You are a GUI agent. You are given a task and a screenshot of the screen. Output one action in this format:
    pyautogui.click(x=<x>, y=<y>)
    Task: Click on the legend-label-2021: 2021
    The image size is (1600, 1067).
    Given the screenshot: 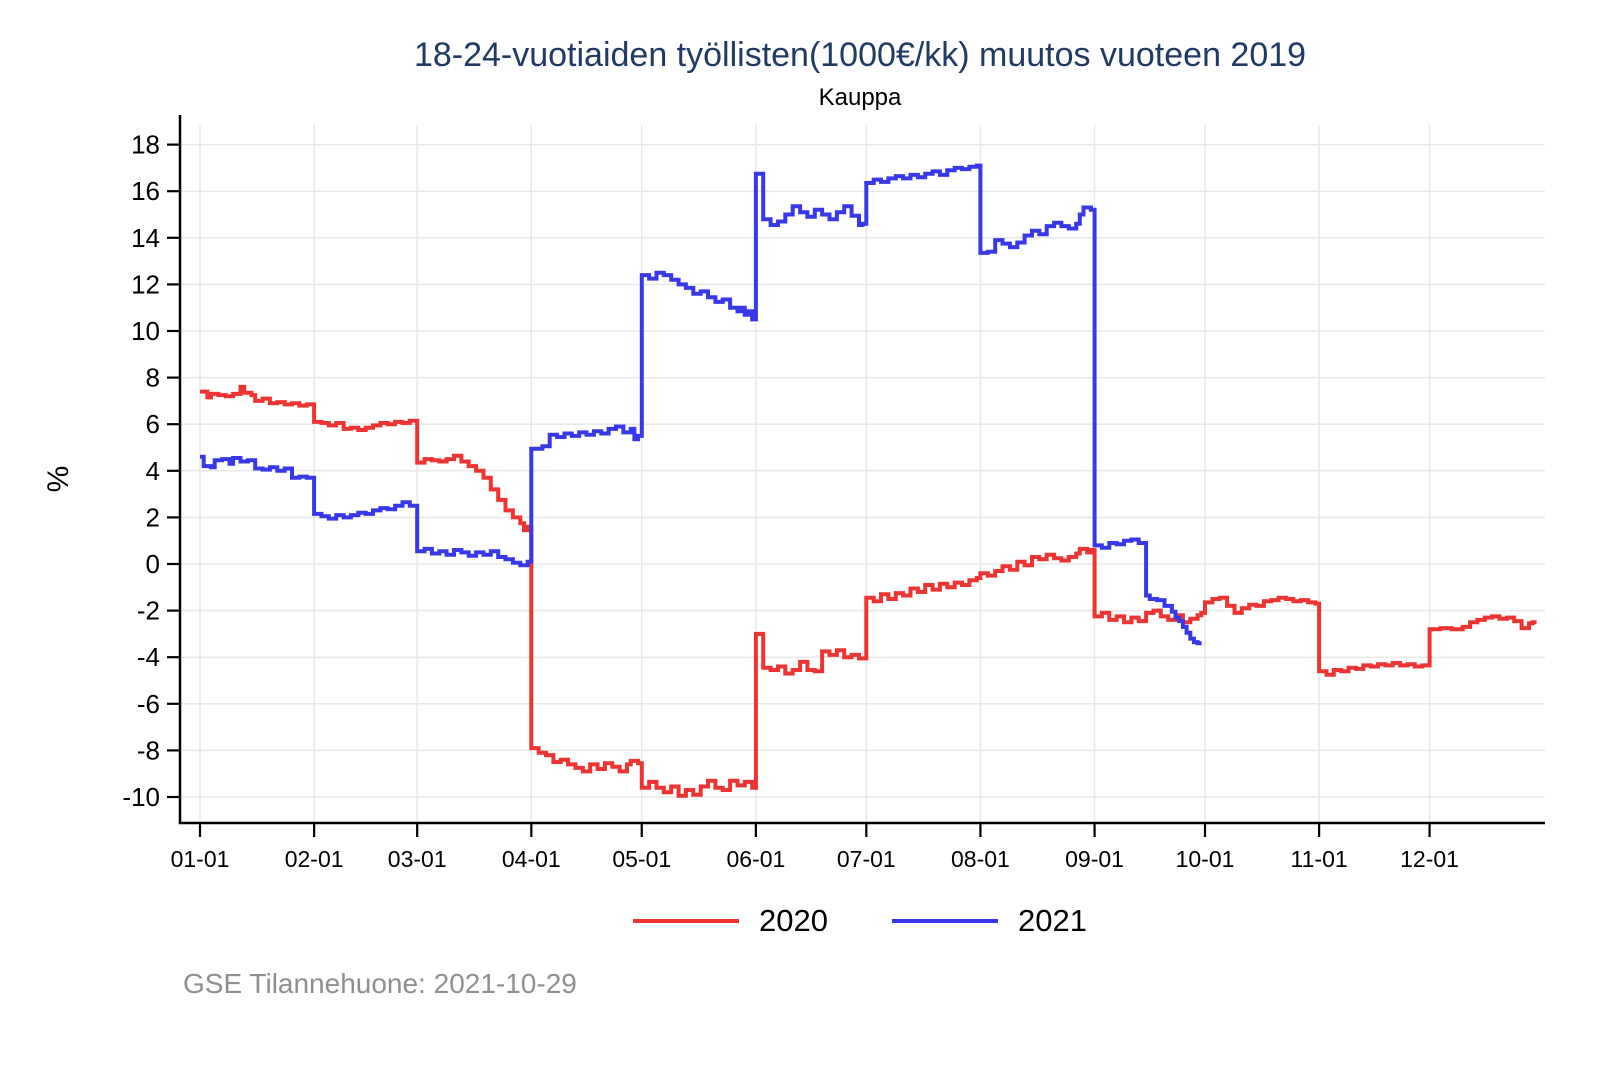 What is the action you would take?
    pyautogui.click(x=1052, y=920)
    